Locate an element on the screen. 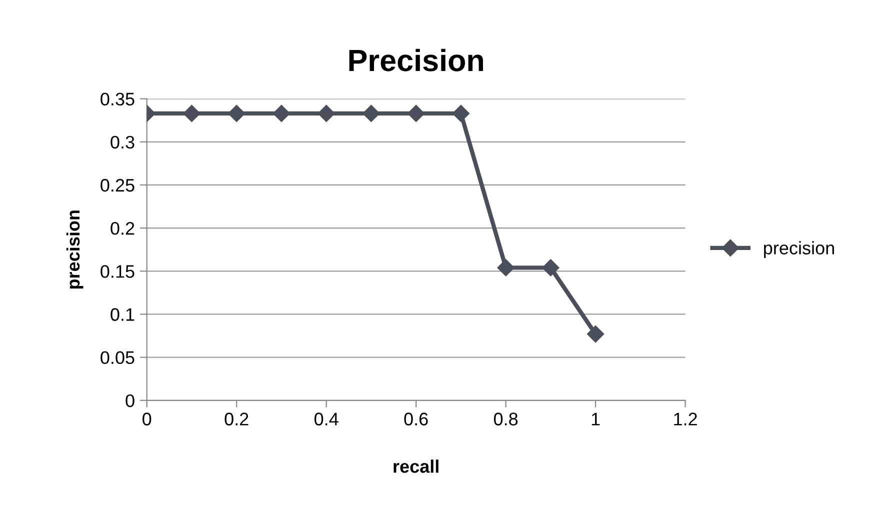 This screenshot has width=890, height=520. y-tick-label: 0.15 is located at coordinates (117, 271).